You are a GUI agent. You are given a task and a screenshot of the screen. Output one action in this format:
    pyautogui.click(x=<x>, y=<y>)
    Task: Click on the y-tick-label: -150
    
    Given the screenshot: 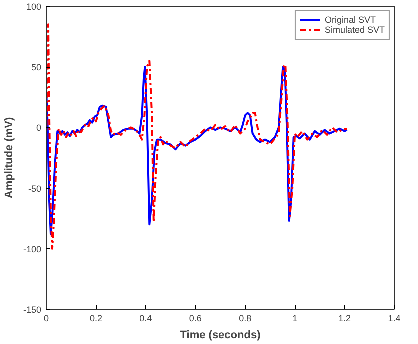 What is the action you would take?
    pyautogui.click(x=32, y=310)
    